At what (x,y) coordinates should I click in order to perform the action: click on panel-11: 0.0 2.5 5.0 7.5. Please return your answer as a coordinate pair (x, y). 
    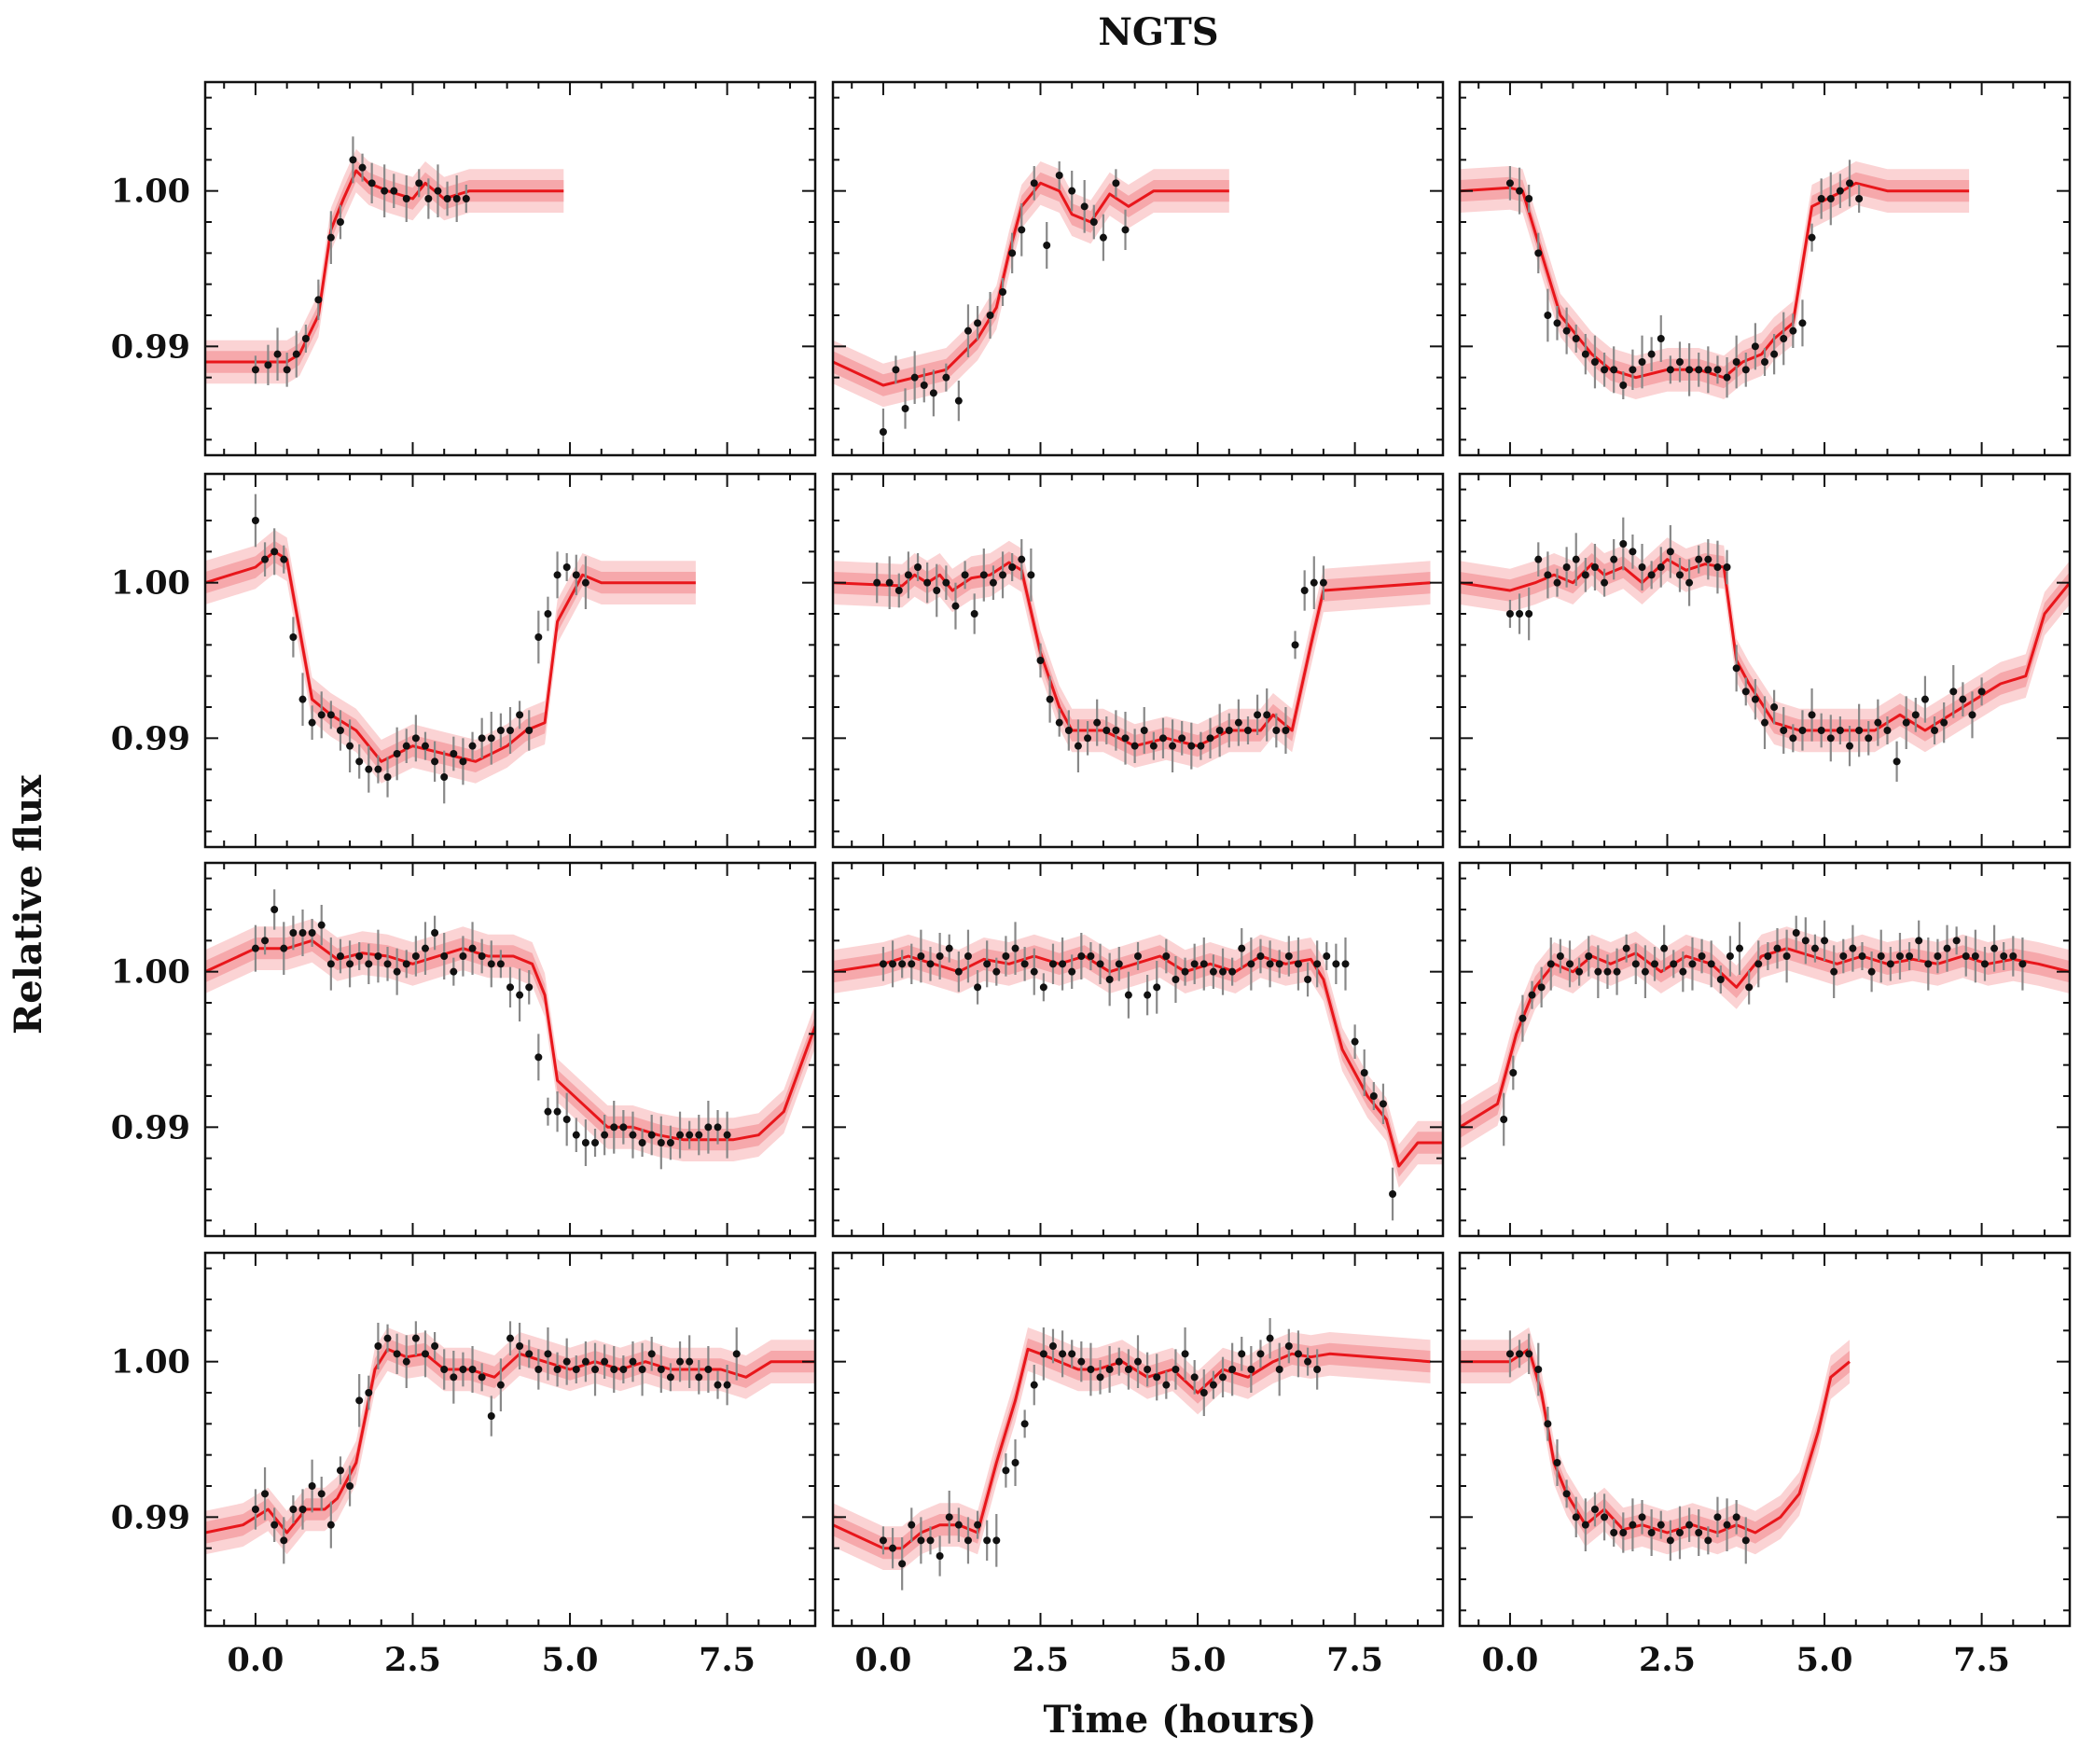
    Looking at the image, I should click on (1138, 1465).